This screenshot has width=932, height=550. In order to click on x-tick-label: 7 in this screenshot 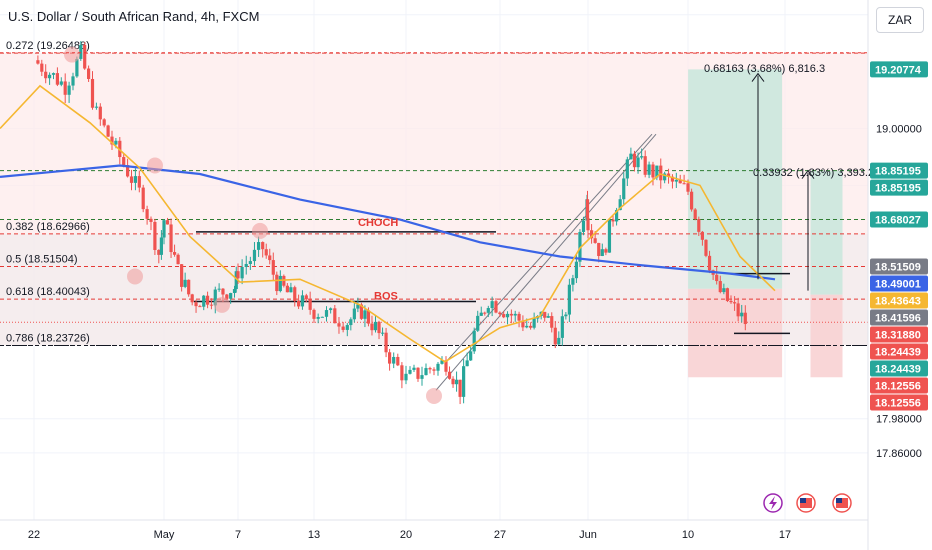, I will do `click(238, 535)`.